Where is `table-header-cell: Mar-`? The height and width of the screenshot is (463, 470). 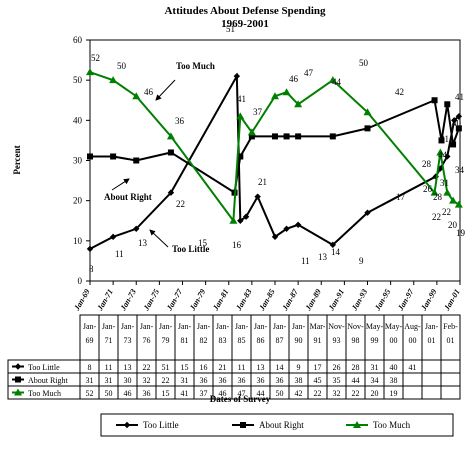 table-header-cell: Mar- is located at coordinates (318, 326).